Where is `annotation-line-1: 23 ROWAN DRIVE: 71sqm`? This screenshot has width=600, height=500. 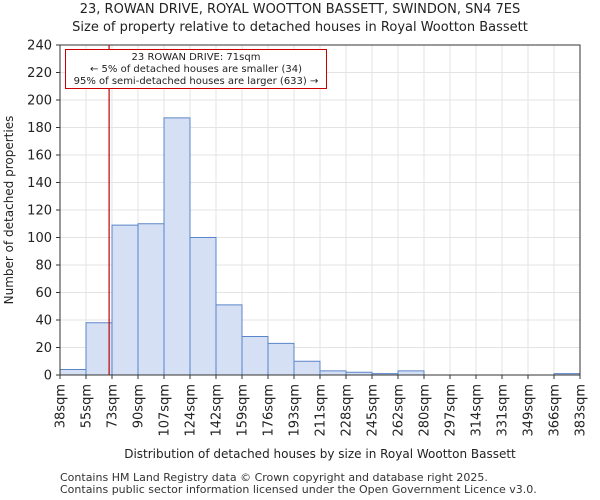
annotation-line-1: 23 ROWAN DRIVE: 71sqm is located at coordinates (196, 57).